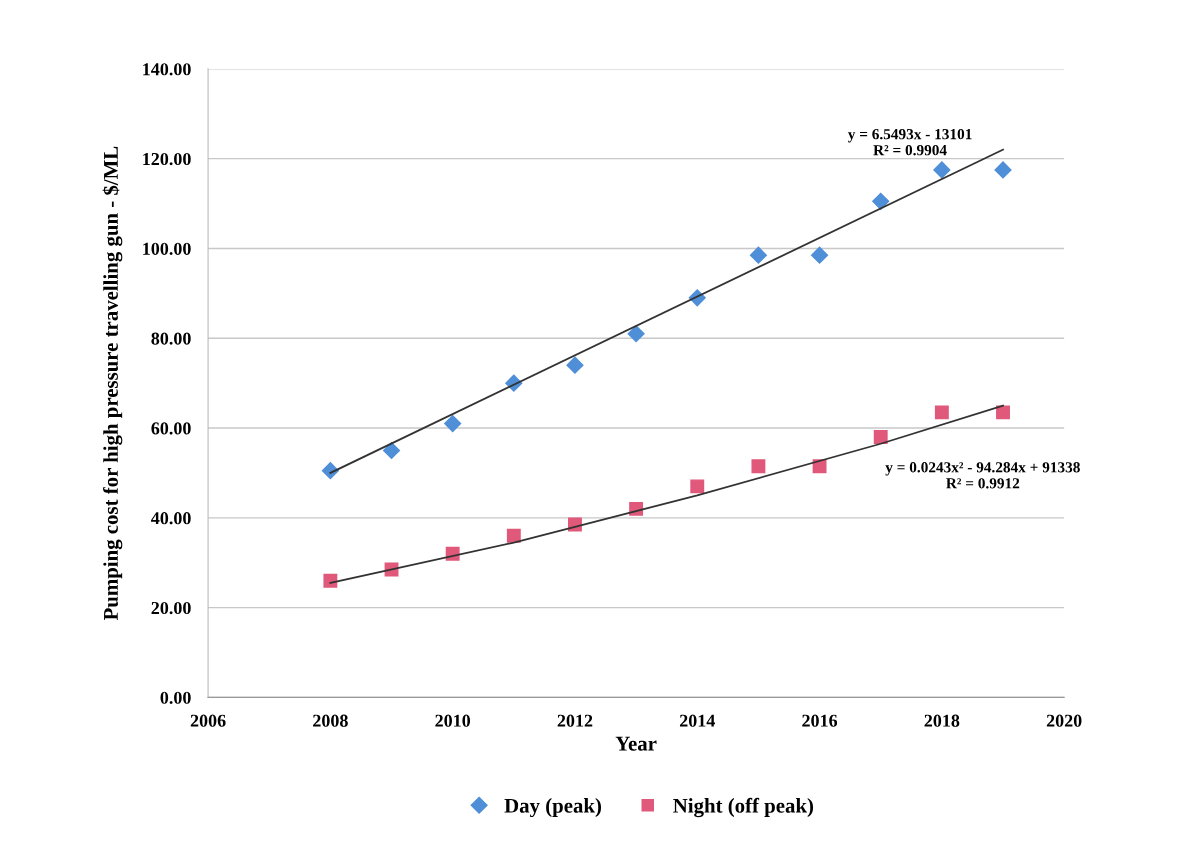 This screenshot has height=861, width=1189. What do you see at coordinates (453, 720) in the screenshot?
I see `x-tick-label: 2010` at bounding box center [453, 720].